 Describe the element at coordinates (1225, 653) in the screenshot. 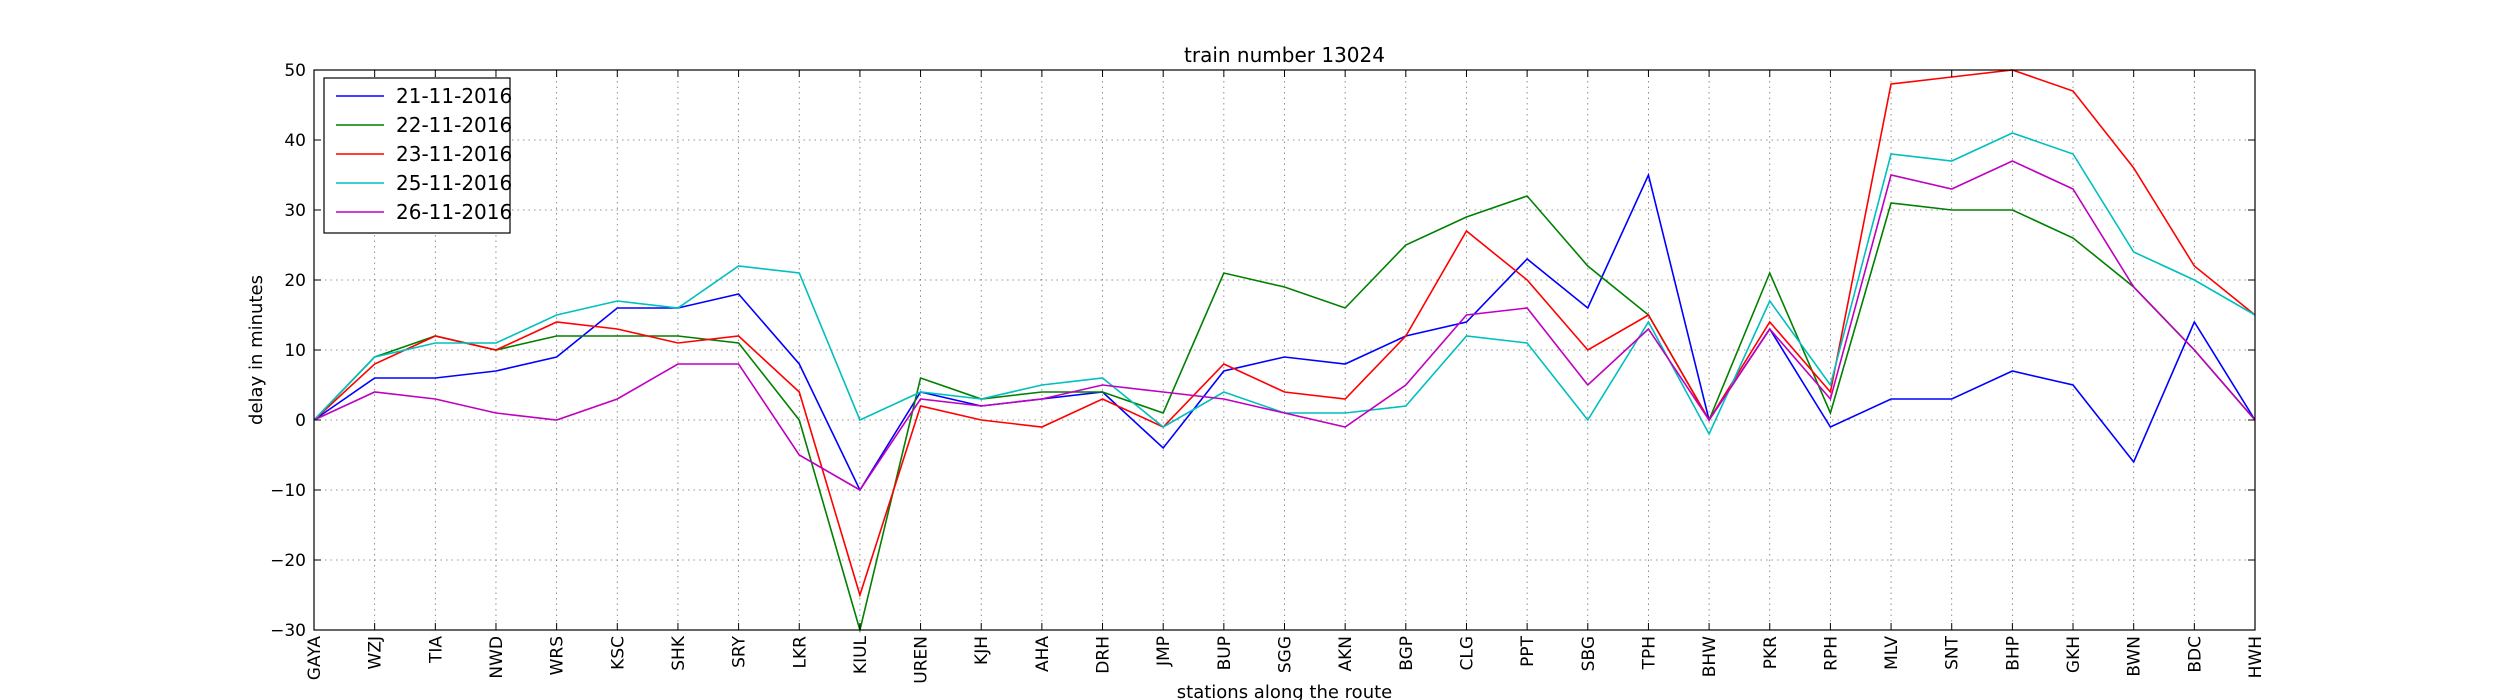

I see `x-tick-label: BUP` at that location.